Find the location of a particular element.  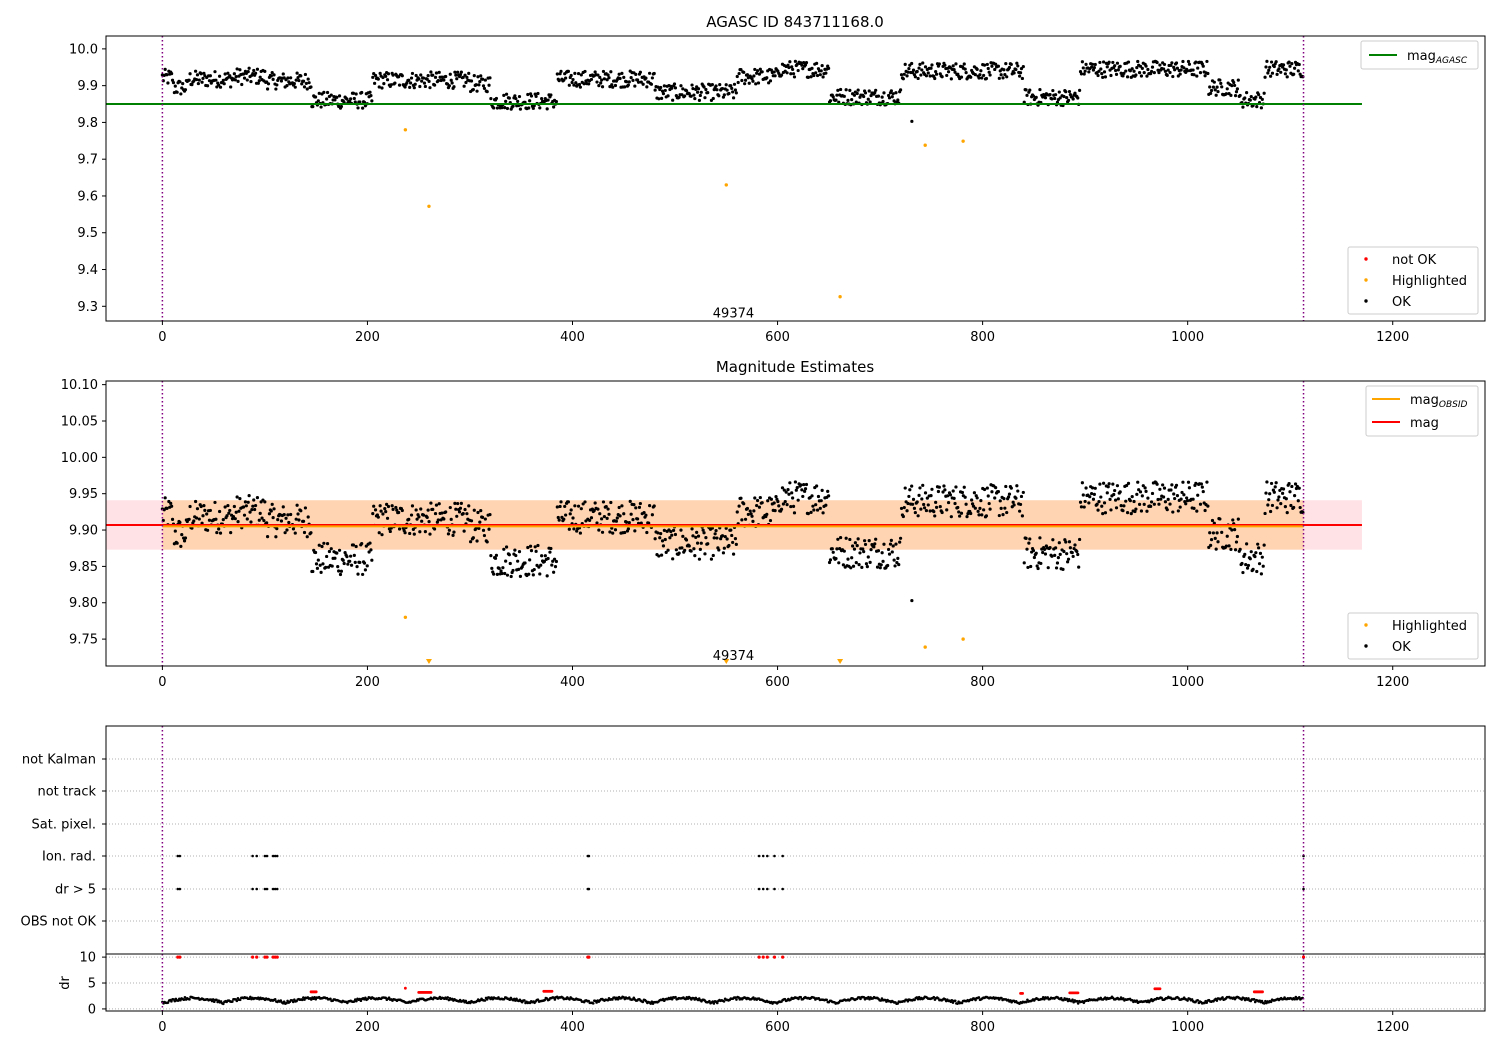

dr-not-ok-point is located at coordinates (180, 957).